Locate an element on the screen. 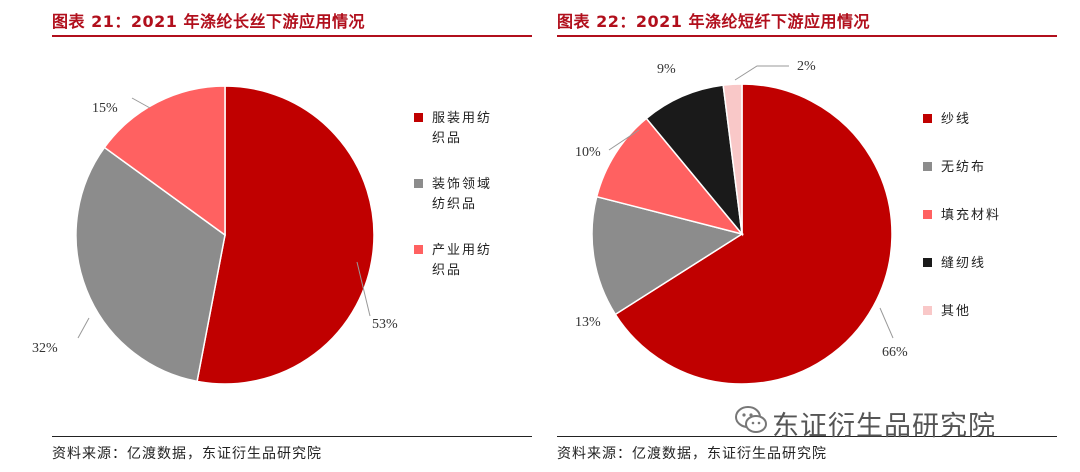  legend-label-1-line-2: 织品 is located at coordinates (447, 138).